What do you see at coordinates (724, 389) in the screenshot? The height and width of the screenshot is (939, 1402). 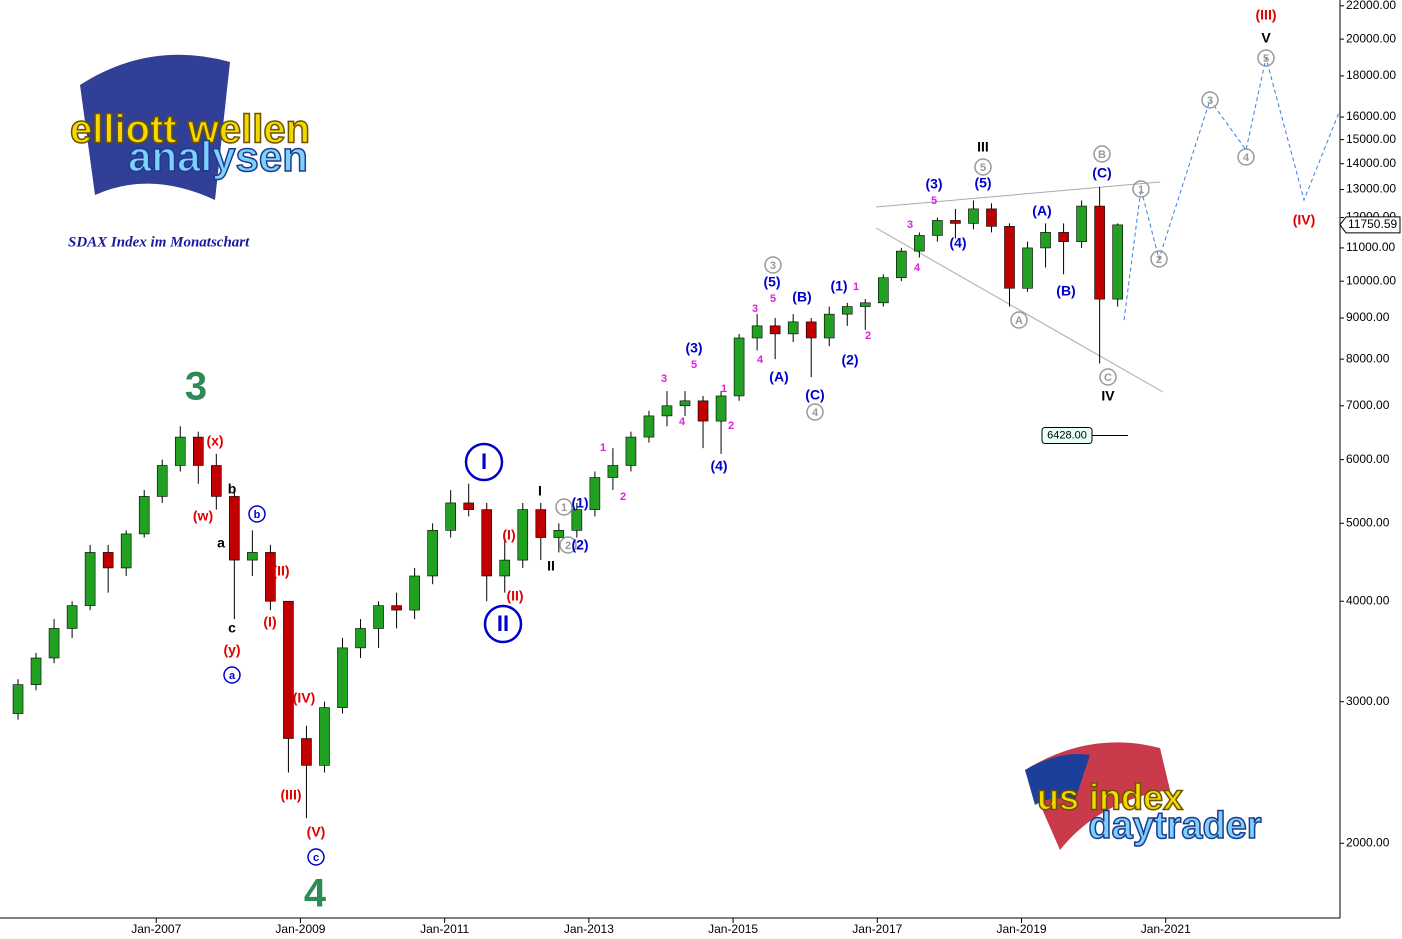 I see `wave-label: 1` at bounding box center [724, 389].